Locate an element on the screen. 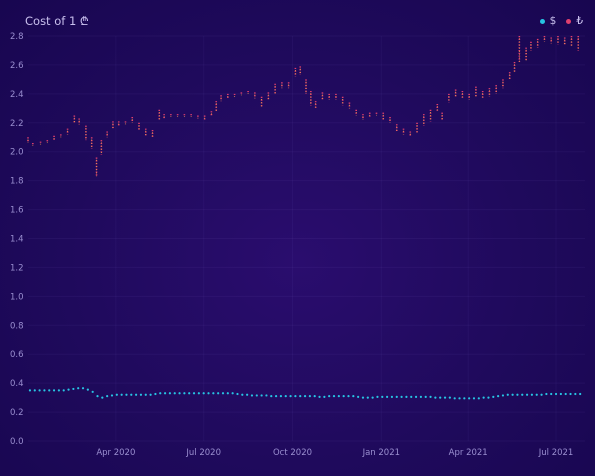  y-tick-label: 0.8 is located at coordinates (17, 326).